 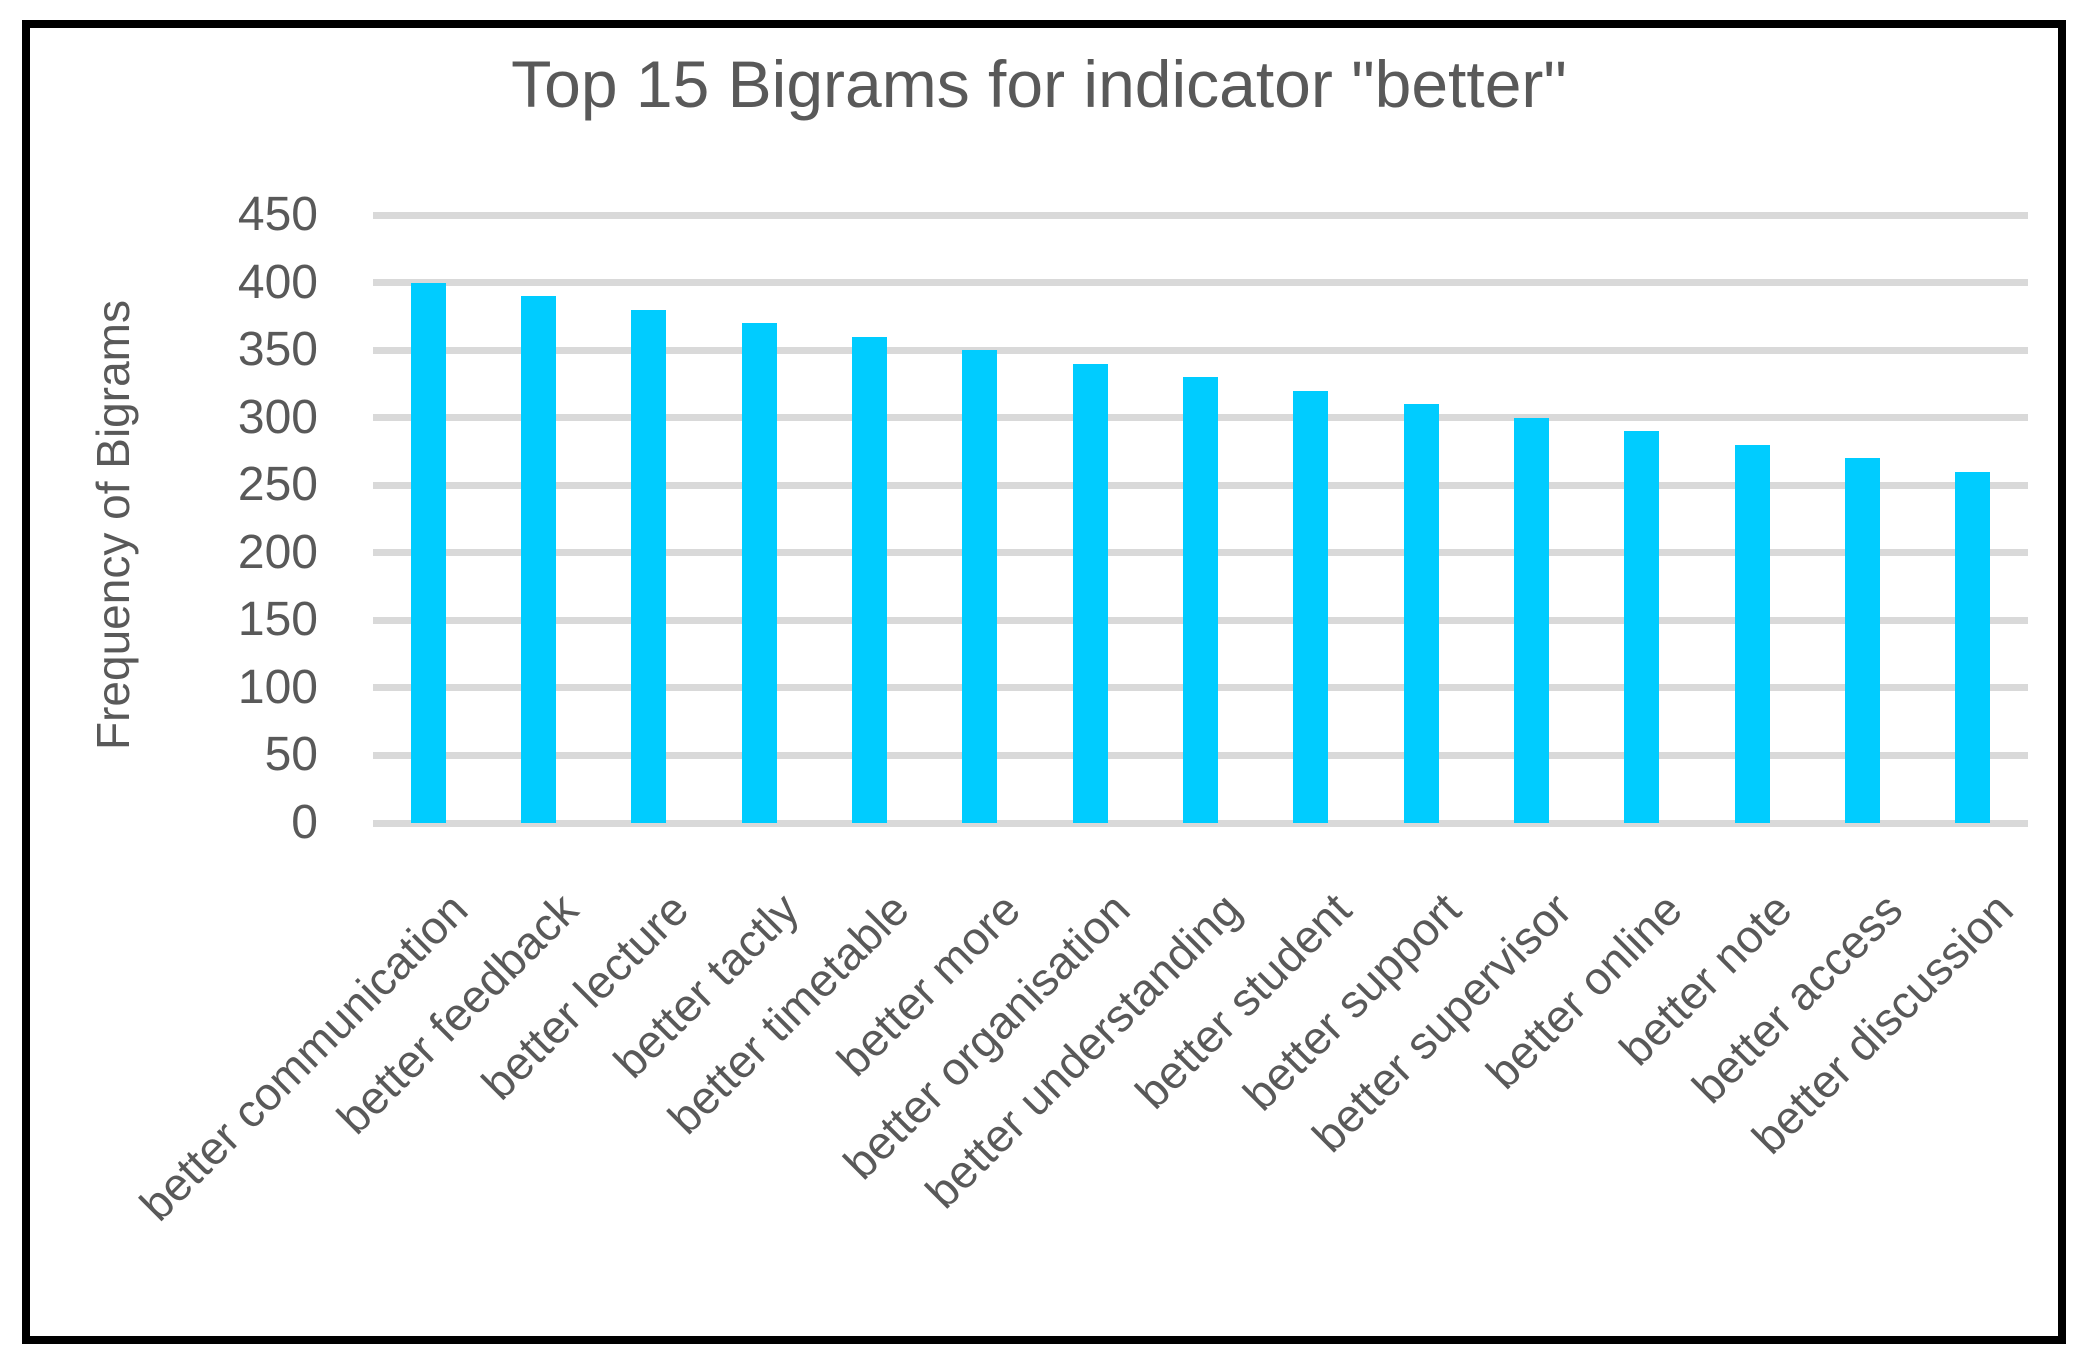 I want to click on y-tick-label: 50, so click(x=291, y=755).